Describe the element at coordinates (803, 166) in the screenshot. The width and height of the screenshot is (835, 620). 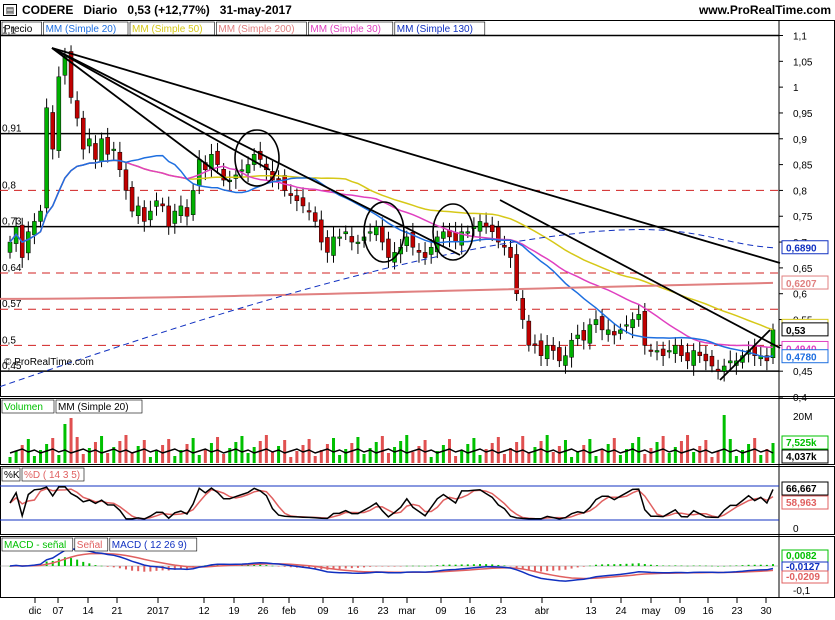
I see `price-tick-label: 0,85` at that location.